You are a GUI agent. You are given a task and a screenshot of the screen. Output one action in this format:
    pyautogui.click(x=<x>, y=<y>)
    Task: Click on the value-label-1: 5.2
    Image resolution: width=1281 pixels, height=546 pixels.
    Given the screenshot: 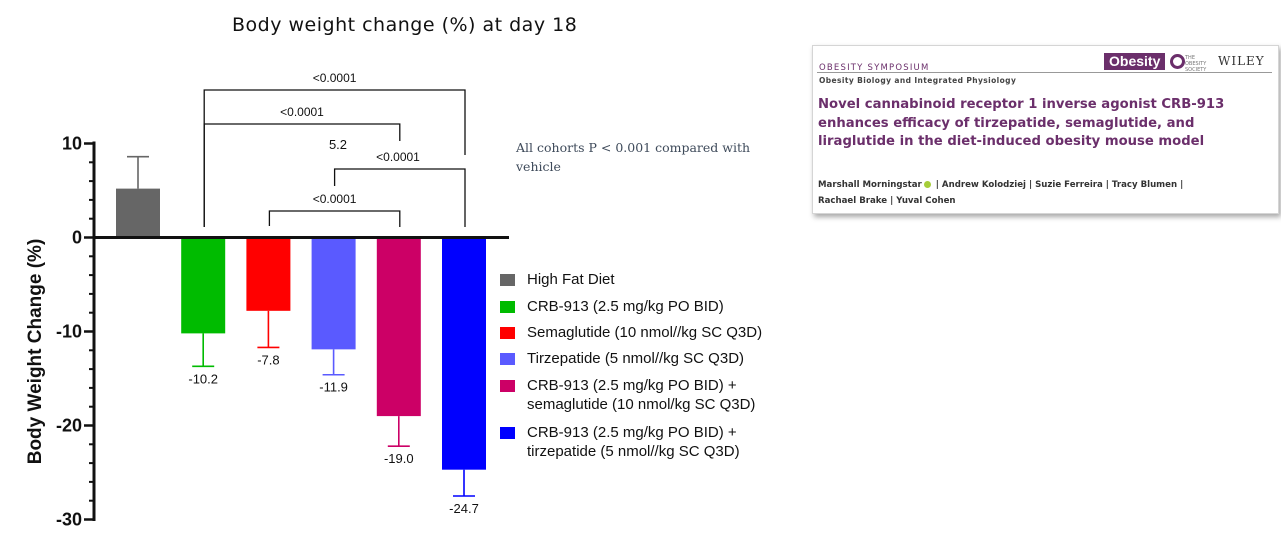 What is the action you would take?
    pyautogui.click(x=338, y=144)
    